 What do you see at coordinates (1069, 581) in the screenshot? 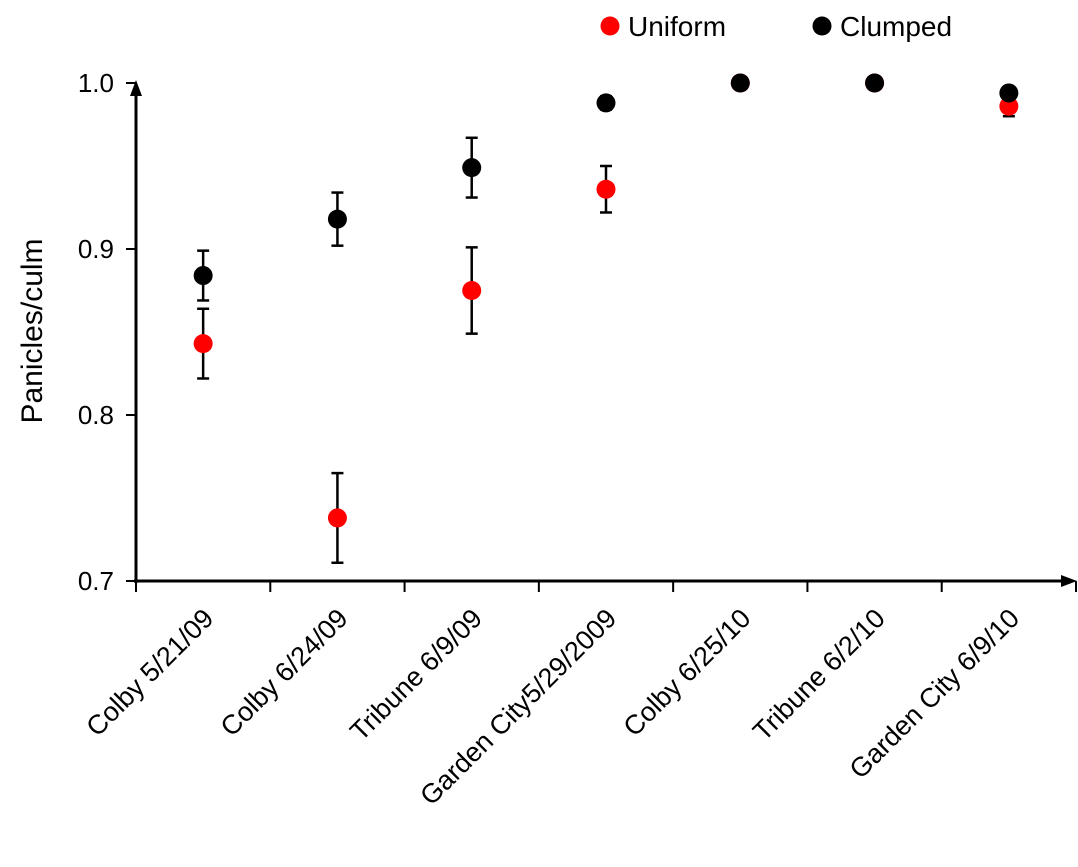
I see `x-axis-arrow` at bounding box center [1069, 581].